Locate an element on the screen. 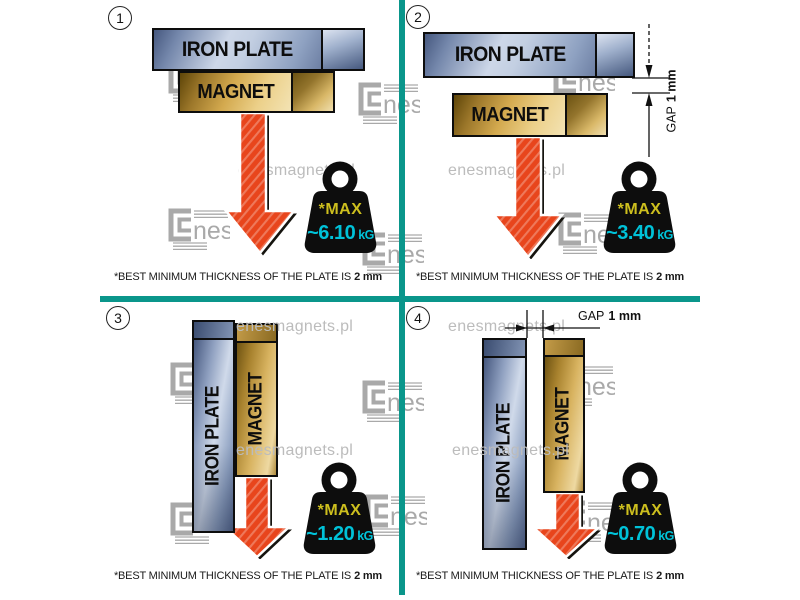 The width and height of the screenshot is (800, 600). max-force-number: ~3.40 is located at coordinates (630, 233).